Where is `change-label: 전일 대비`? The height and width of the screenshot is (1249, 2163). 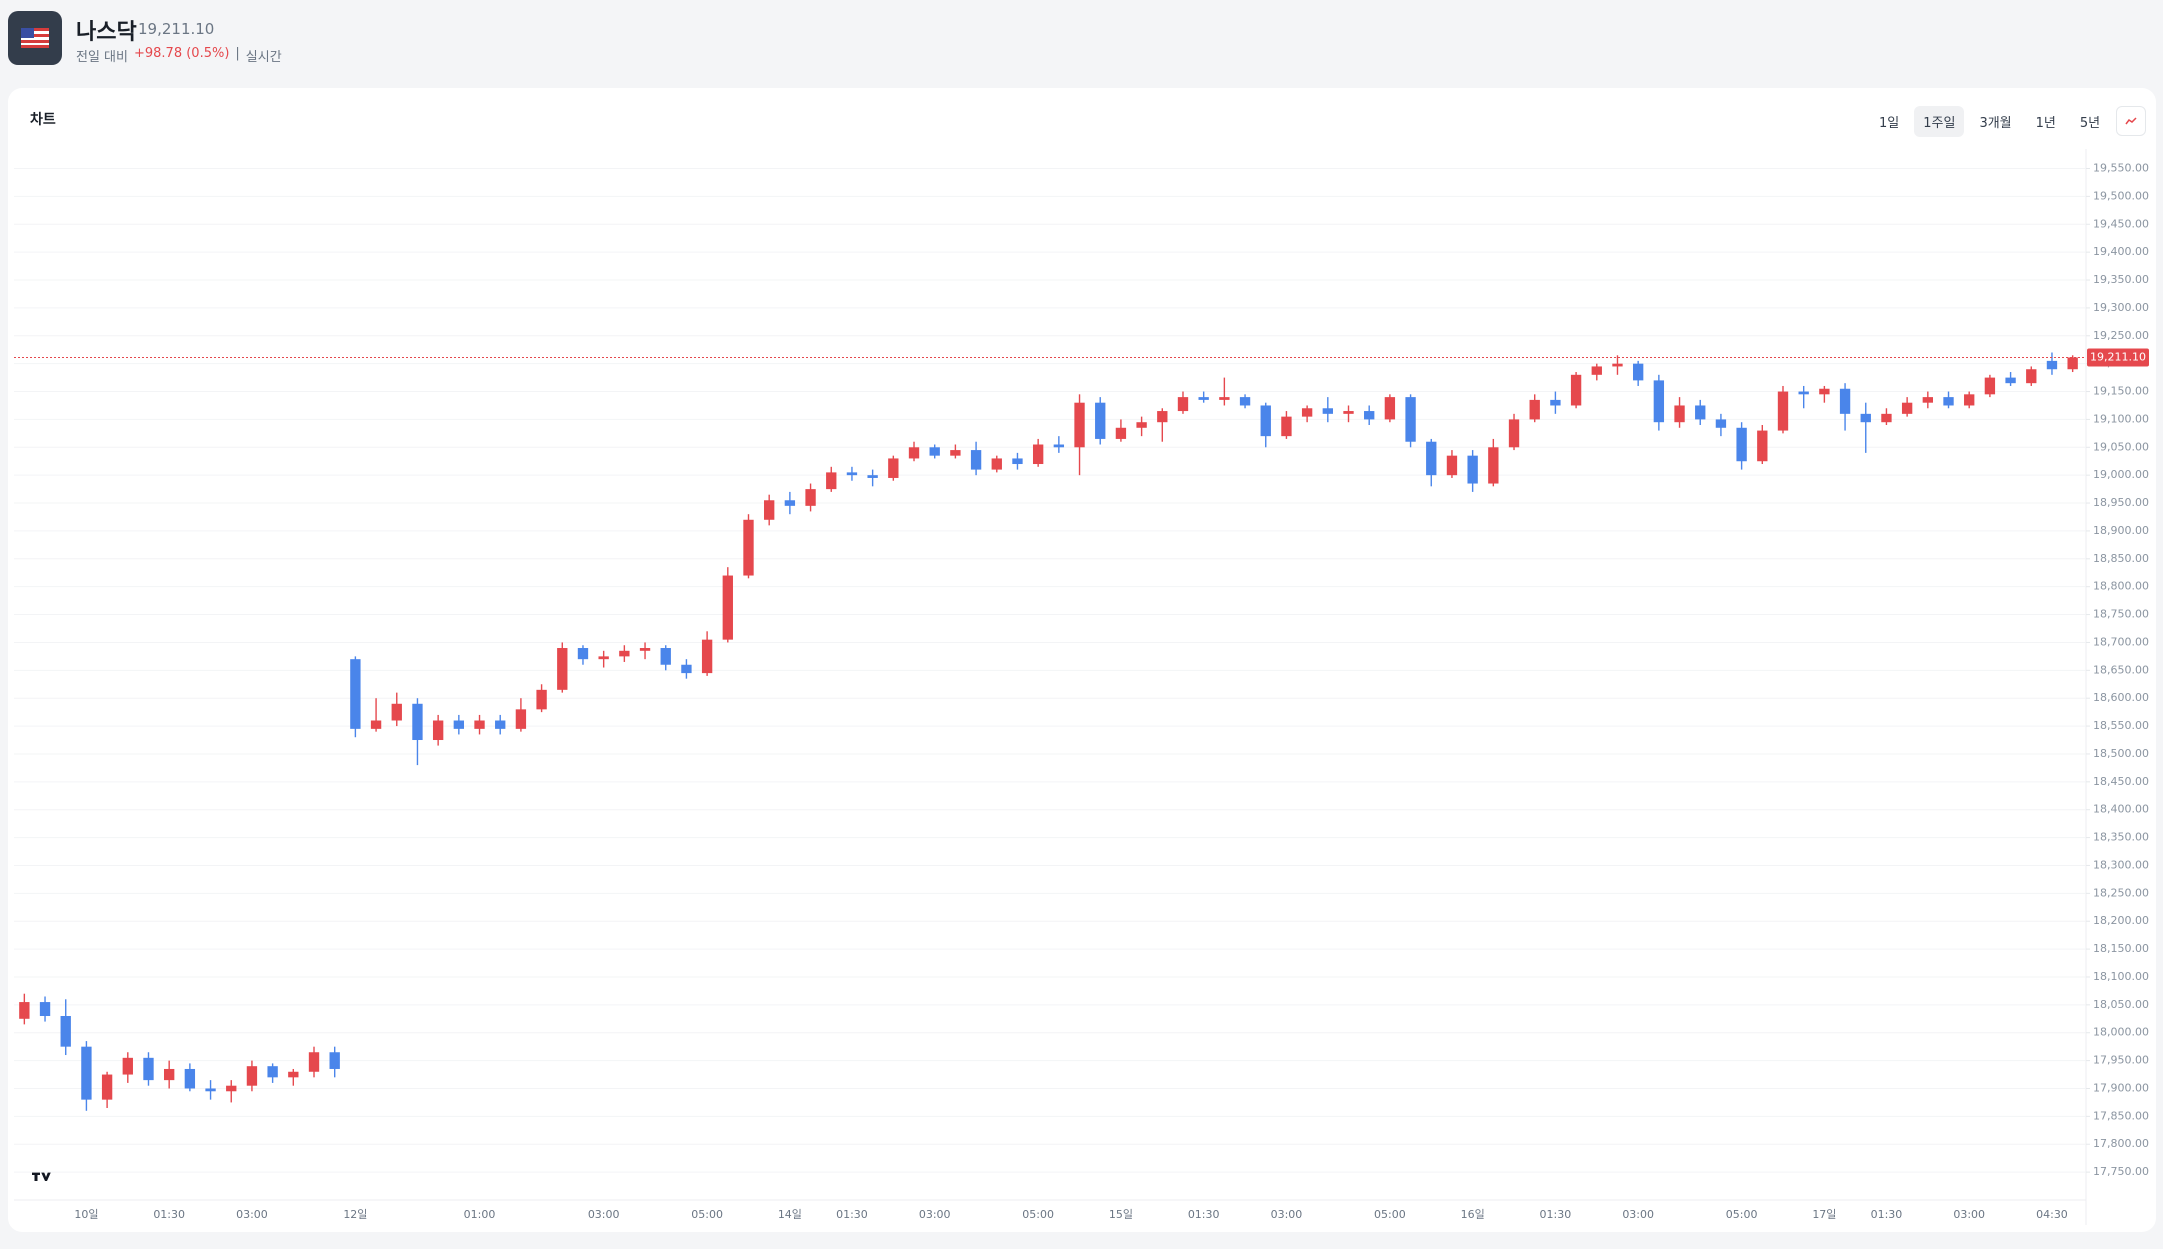
change-label: 전일 대비 is located at coordinates (102, 57).